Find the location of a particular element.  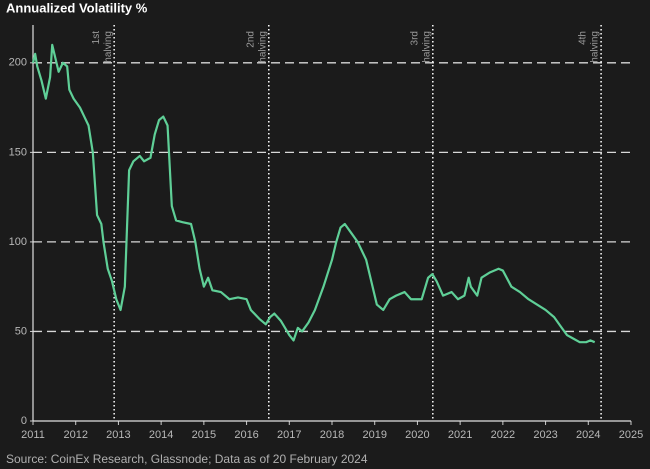

x-tick-label: 2018 is located at coordinates (332, 435).